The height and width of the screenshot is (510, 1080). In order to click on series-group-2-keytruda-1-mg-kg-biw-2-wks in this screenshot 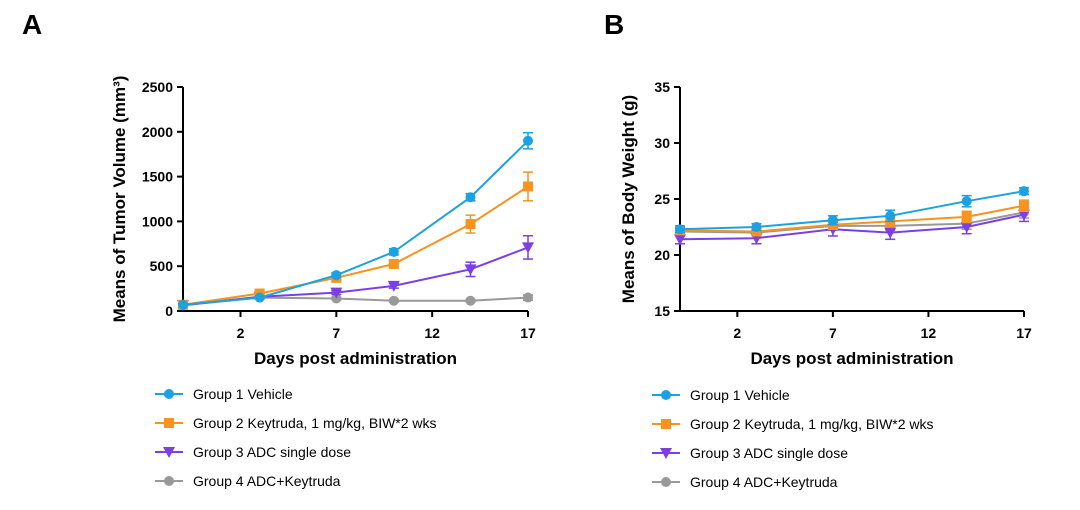, I will do `click(355, 240)`.